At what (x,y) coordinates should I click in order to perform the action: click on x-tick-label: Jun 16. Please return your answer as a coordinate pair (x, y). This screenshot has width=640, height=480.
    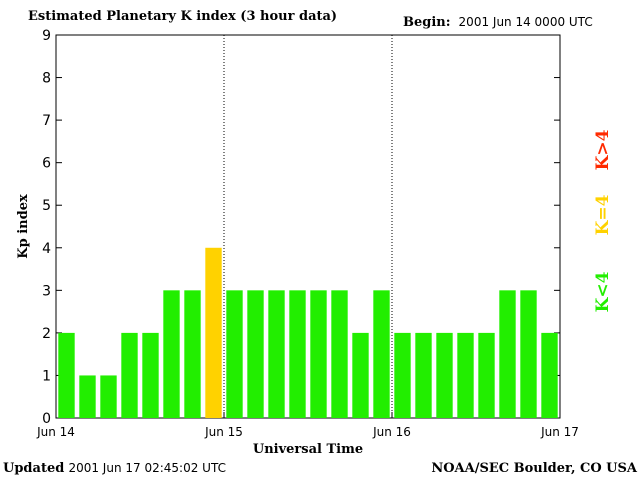
    Looking at the image, I should click on (391, 432).